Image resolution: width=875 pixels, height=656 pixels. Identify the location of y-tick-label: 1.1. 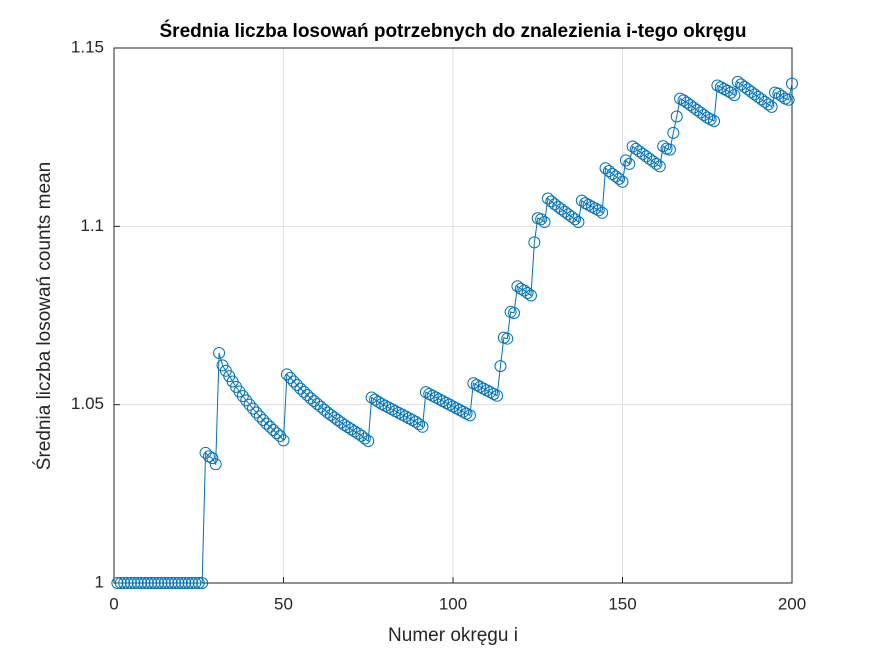
(92, 225).